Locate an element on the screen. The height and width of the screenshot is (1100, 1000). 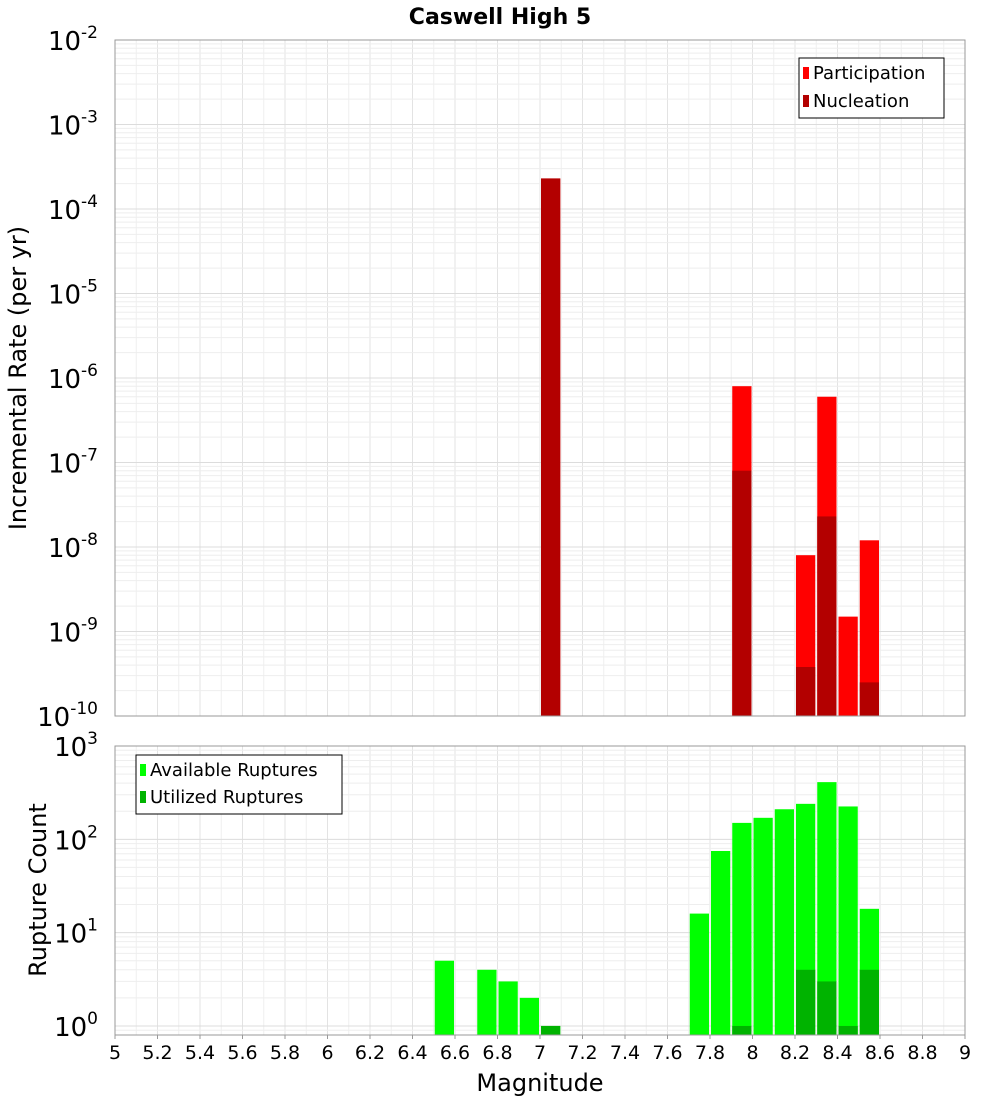
x-tick-label: 7.2 is located at coordinates (582, 1053).